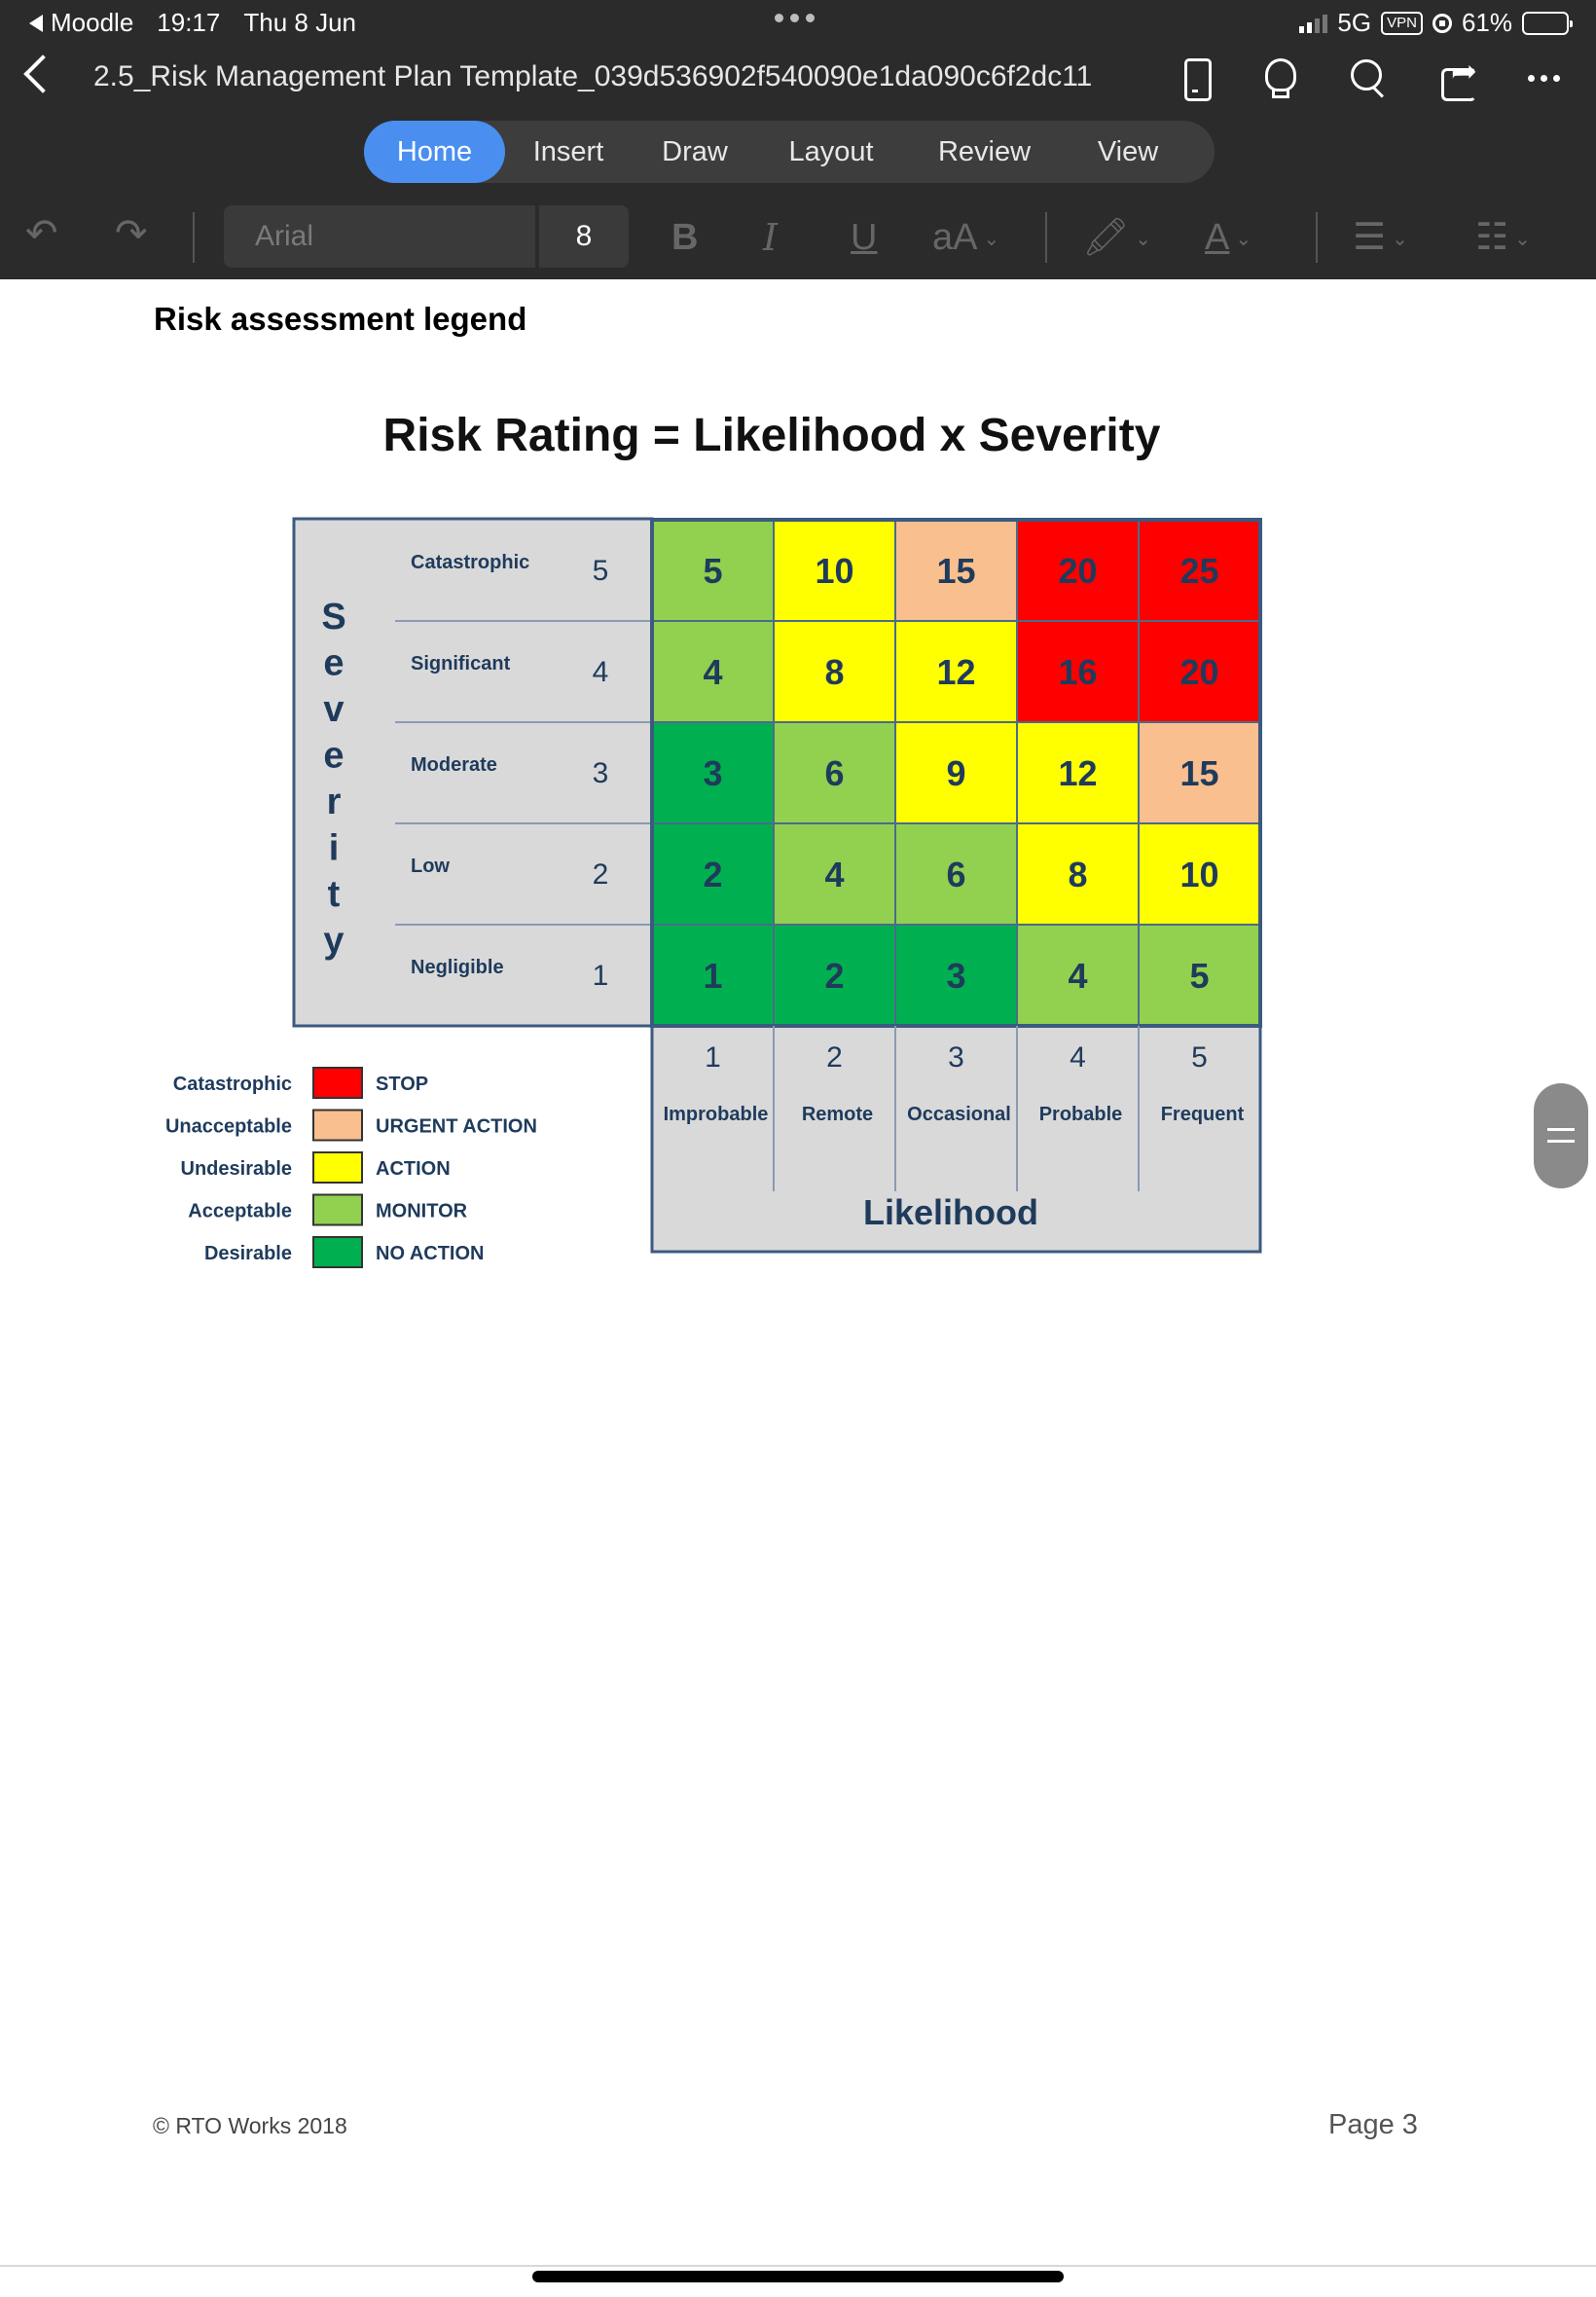 This screenshot has width=1596, height=2297. What do you see at coordinates (1078, 1057) in the screenshot?
I see `likelihood-level-value: 4` at bounding box center [1078, 1057].